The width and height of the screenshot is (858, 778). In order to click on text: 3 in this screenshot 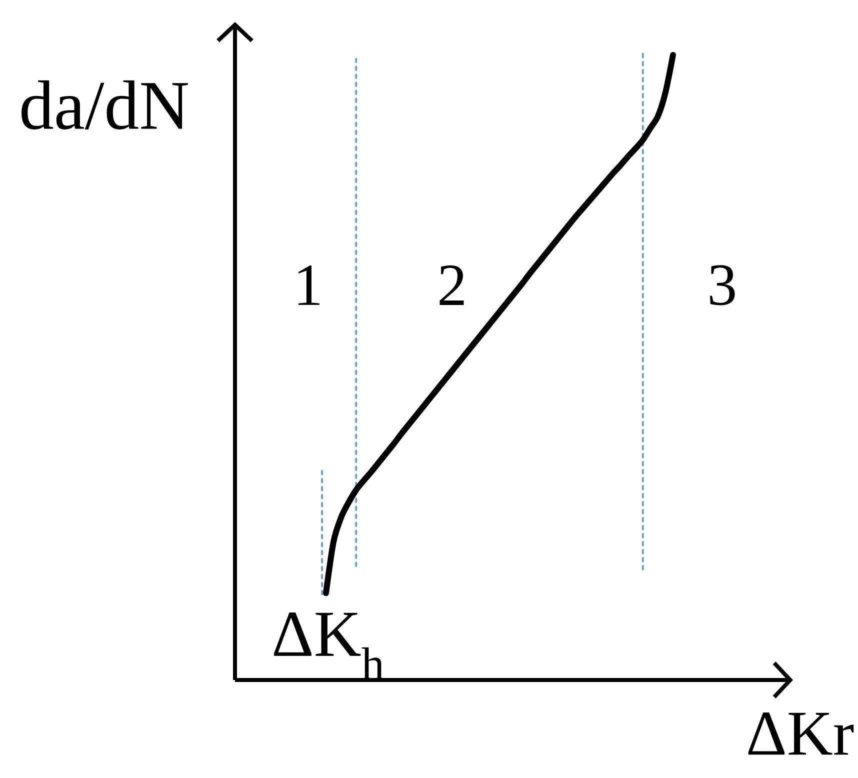, I will do `click(722, 285)`.